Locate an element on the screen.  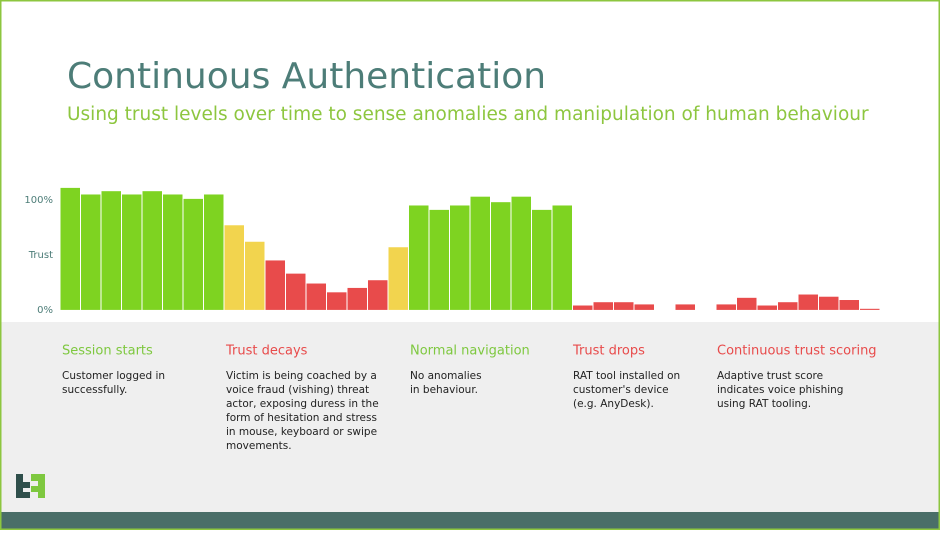
phase-text: No anomalies is located at coordinates (446, 376).